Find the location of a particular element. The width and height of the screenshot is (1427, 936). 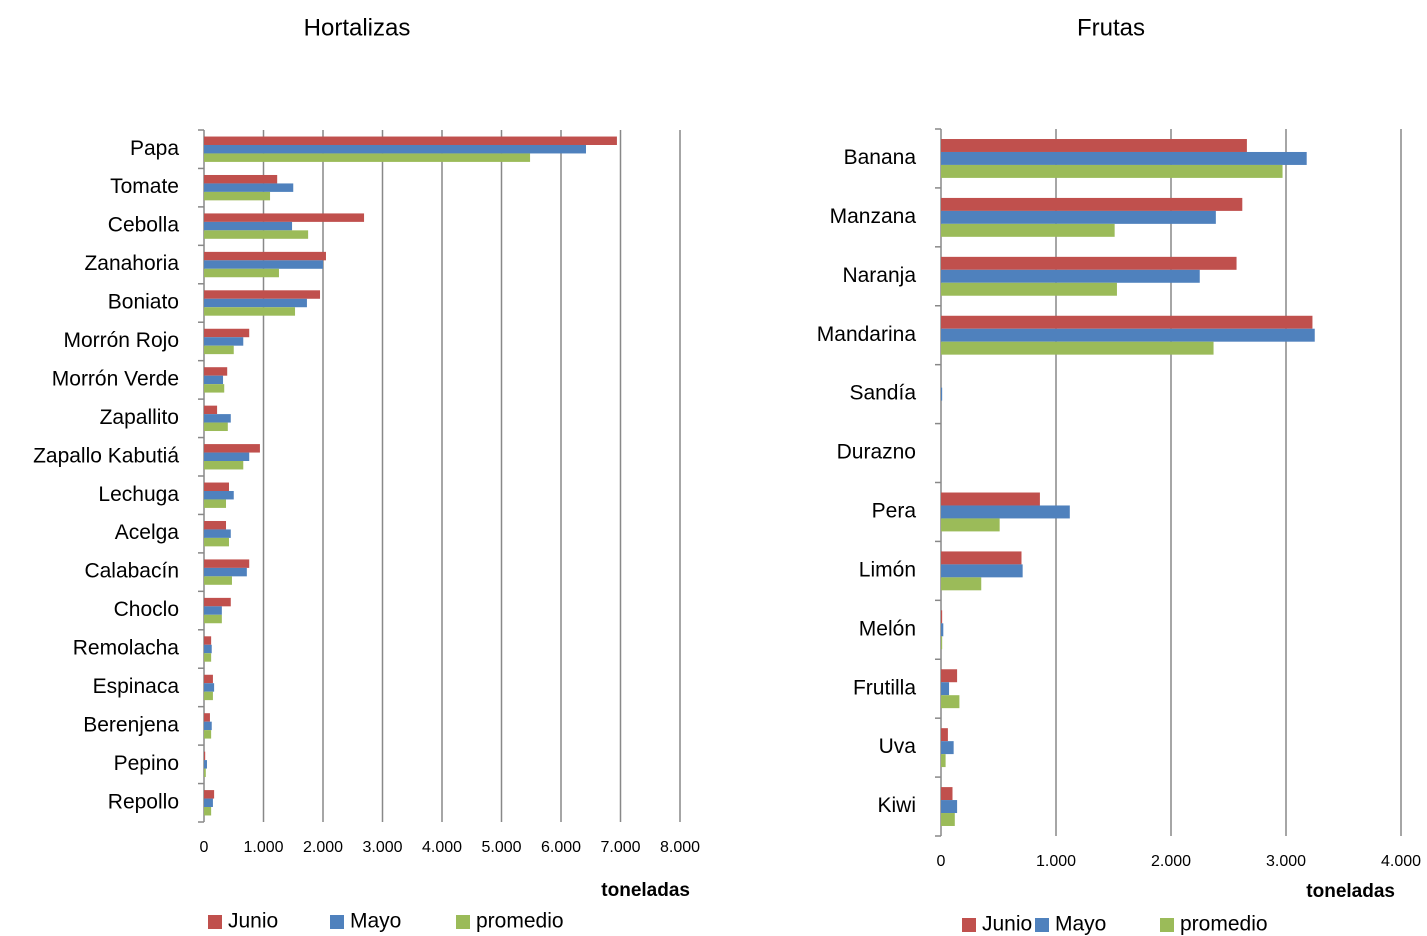

category-label: Acelga is located at coordinates (147, 532).